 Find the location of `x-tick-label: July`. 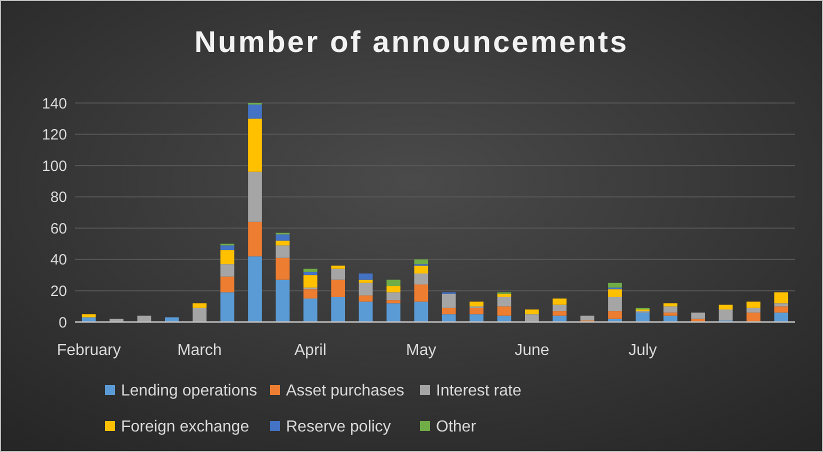

x-tick-label: July is located at coordinates (642, 350).